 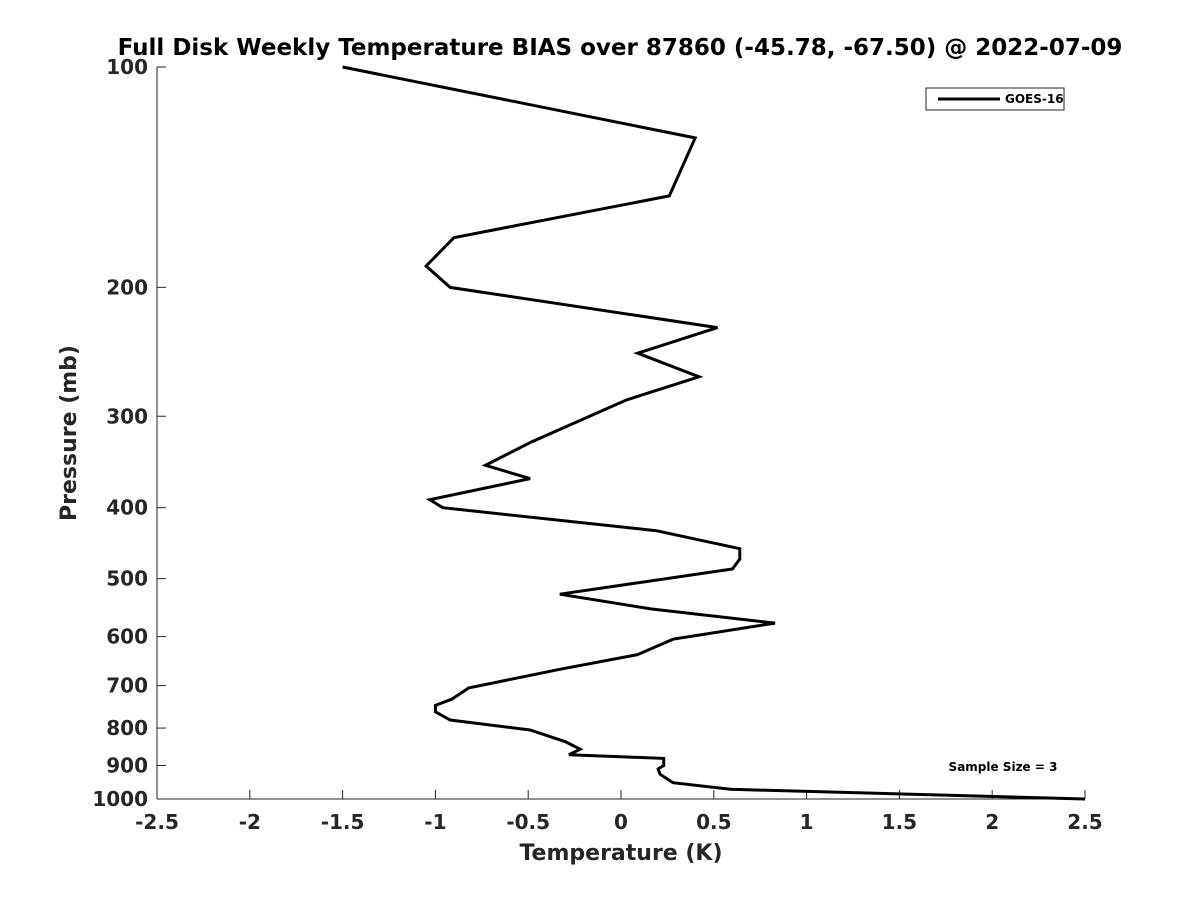 What do you see at coordinates (69, 433) in the screenshot?
I see `y-axis-label: Pressure (mb)` at bounding box center [69, 433].